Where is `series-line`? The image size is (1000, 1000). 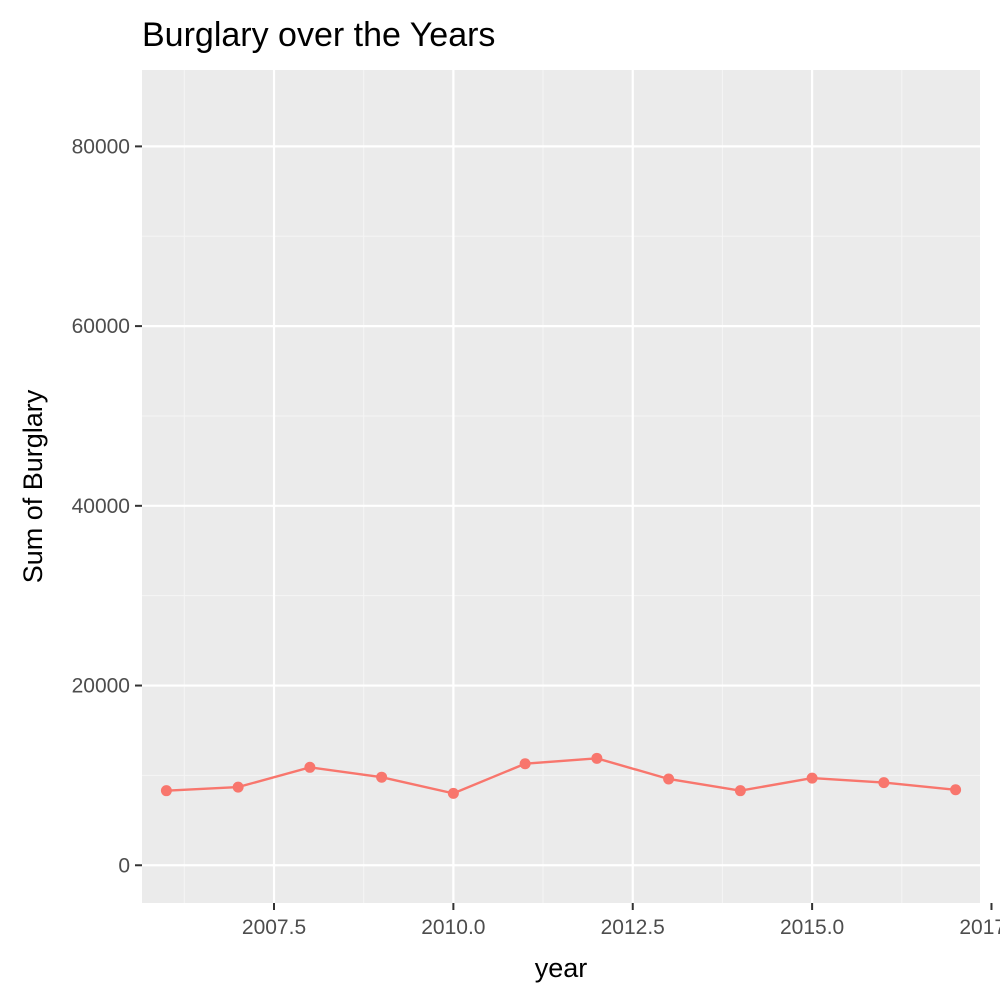
series-line is located at coordinates (561, 776).